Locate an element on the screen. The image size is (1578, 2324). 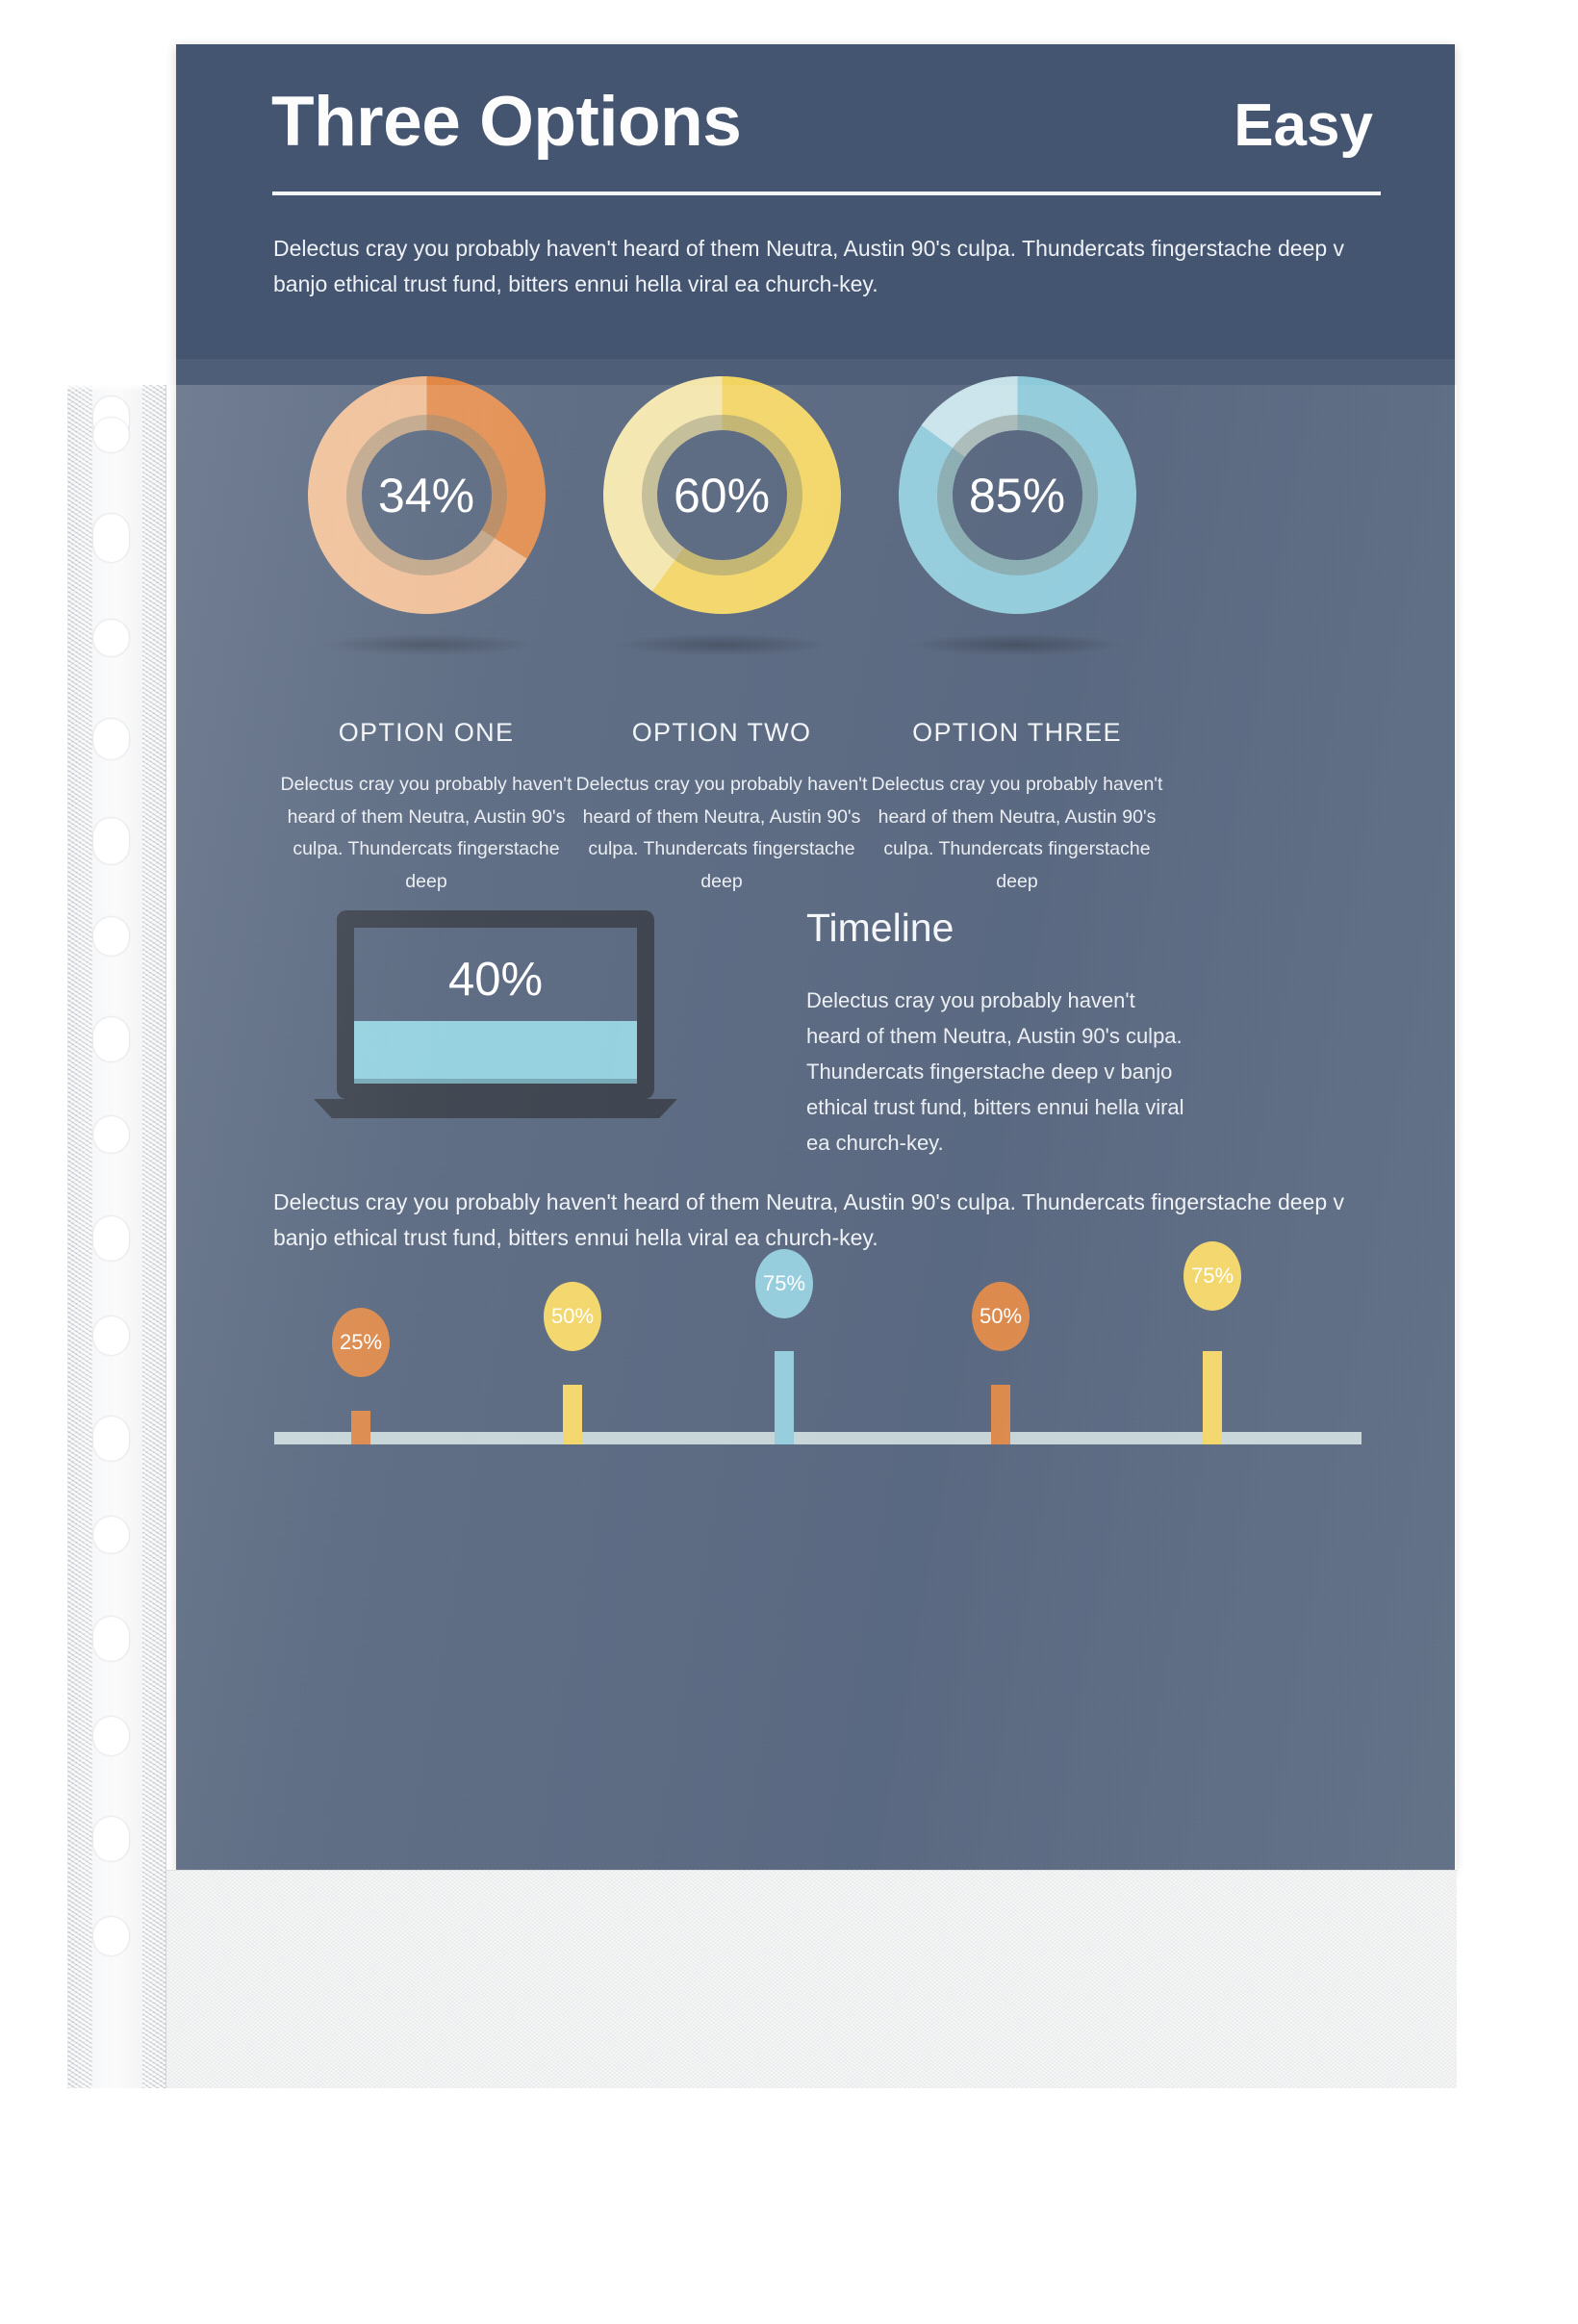
timeline-marker-5: 75% is located at coordinates (1212, 1343).